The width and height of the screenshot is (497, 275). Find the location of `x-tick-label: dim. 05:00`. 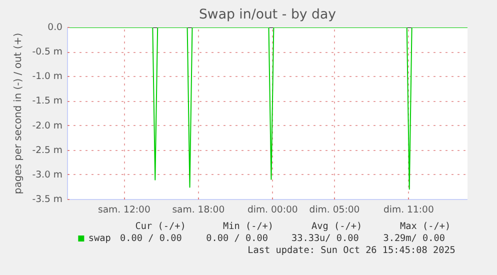

x-tick-label: dim. 05:00 is located at coordinates (334, 210).